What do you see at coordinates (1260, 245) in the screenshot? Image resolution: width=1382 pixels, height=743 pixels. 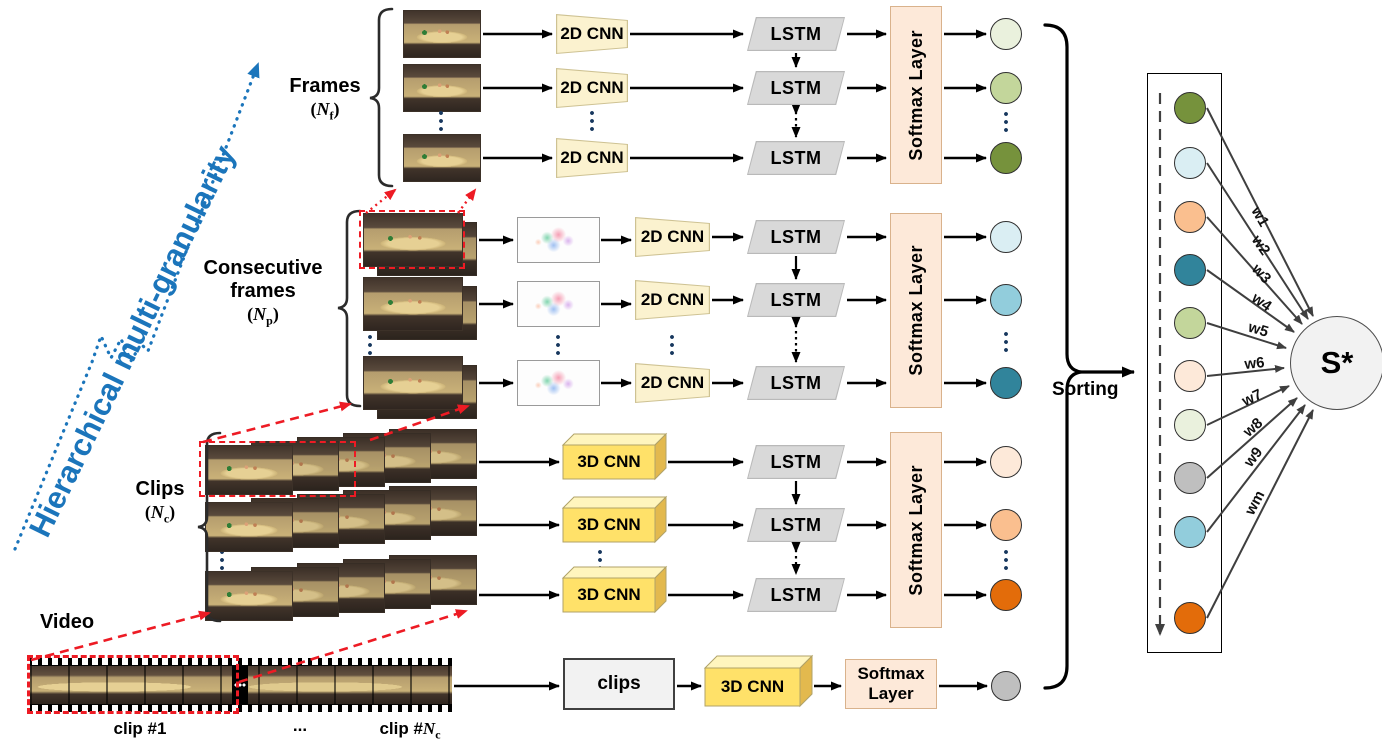 I see `weight-label: w2` at bounding box center [1260, 245].